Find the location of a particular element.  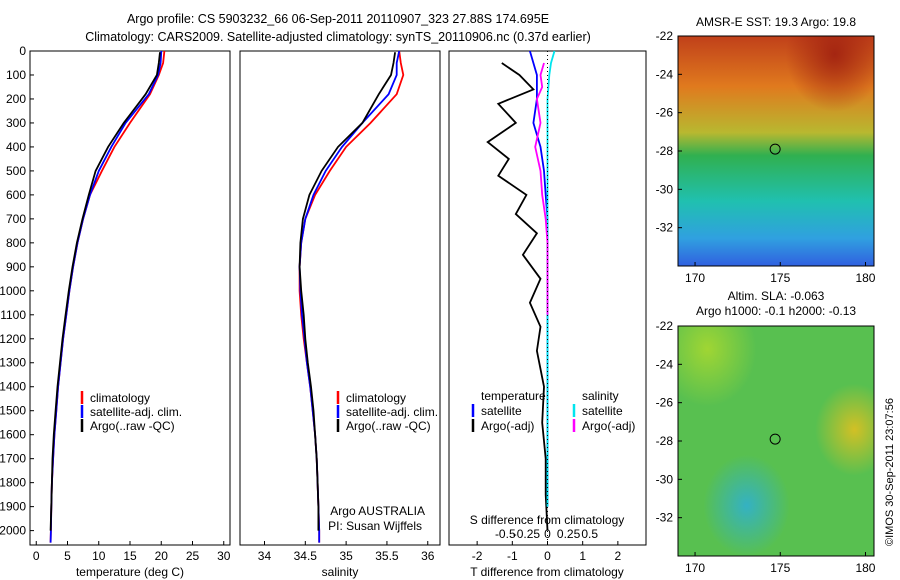

x-tick-label: 20 is located at coordinates (162, 556).